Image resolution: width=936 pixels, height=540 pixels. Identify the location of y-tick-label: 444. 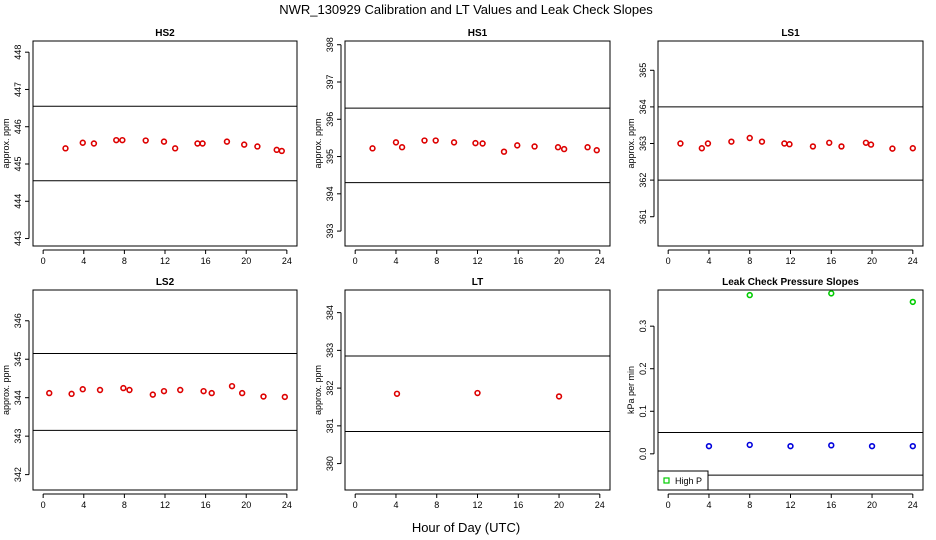
(18, 201).